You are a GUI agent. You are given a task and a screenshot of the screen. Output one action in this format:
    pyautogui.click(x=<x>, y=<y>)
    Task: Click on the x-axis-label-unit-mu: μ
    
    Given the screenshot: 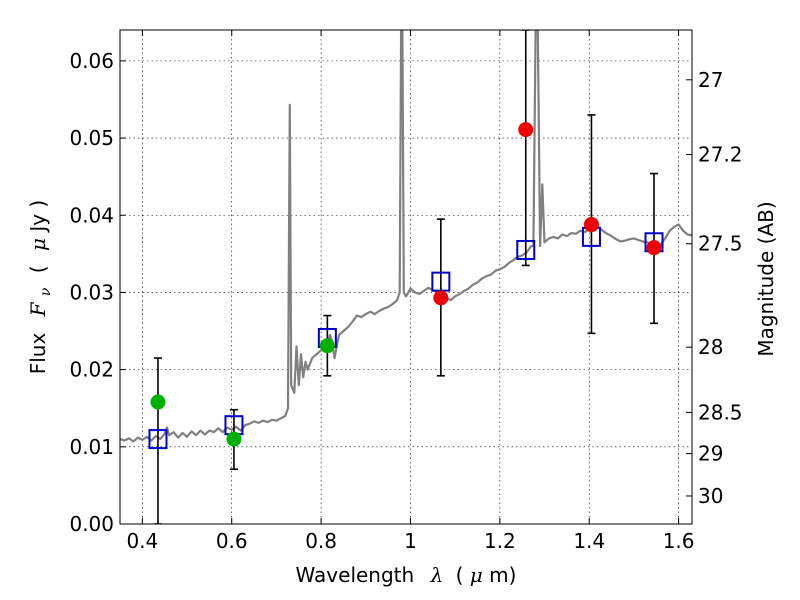 What is the action you would take?
    pyautogui.click(x=476, y=575)
    